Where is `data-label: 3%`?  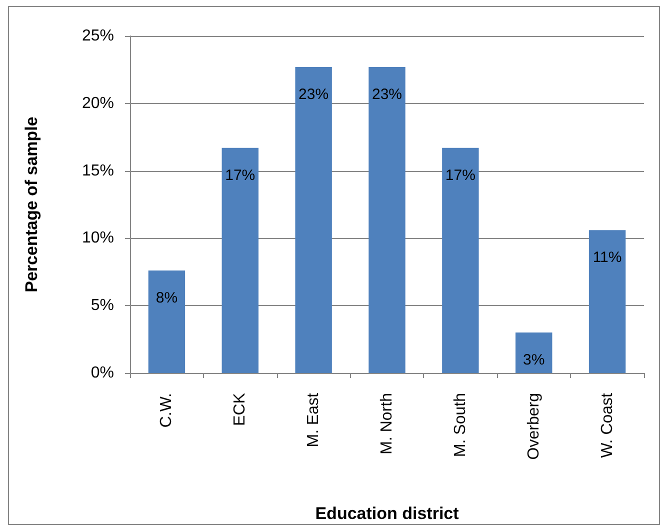
data-label: 3% is located at coordinates (534, 360).